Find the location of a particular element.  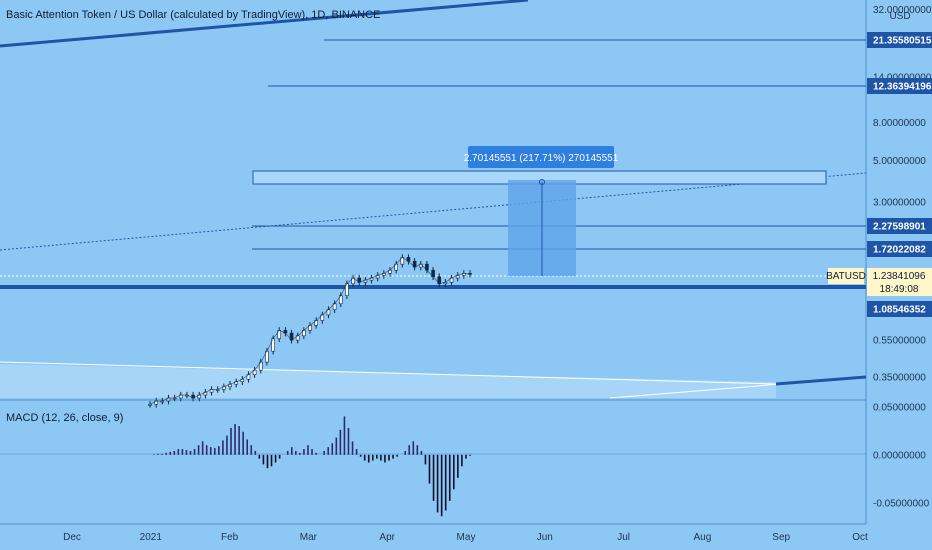

dotted-trendline is located at coordinates (433, 211).